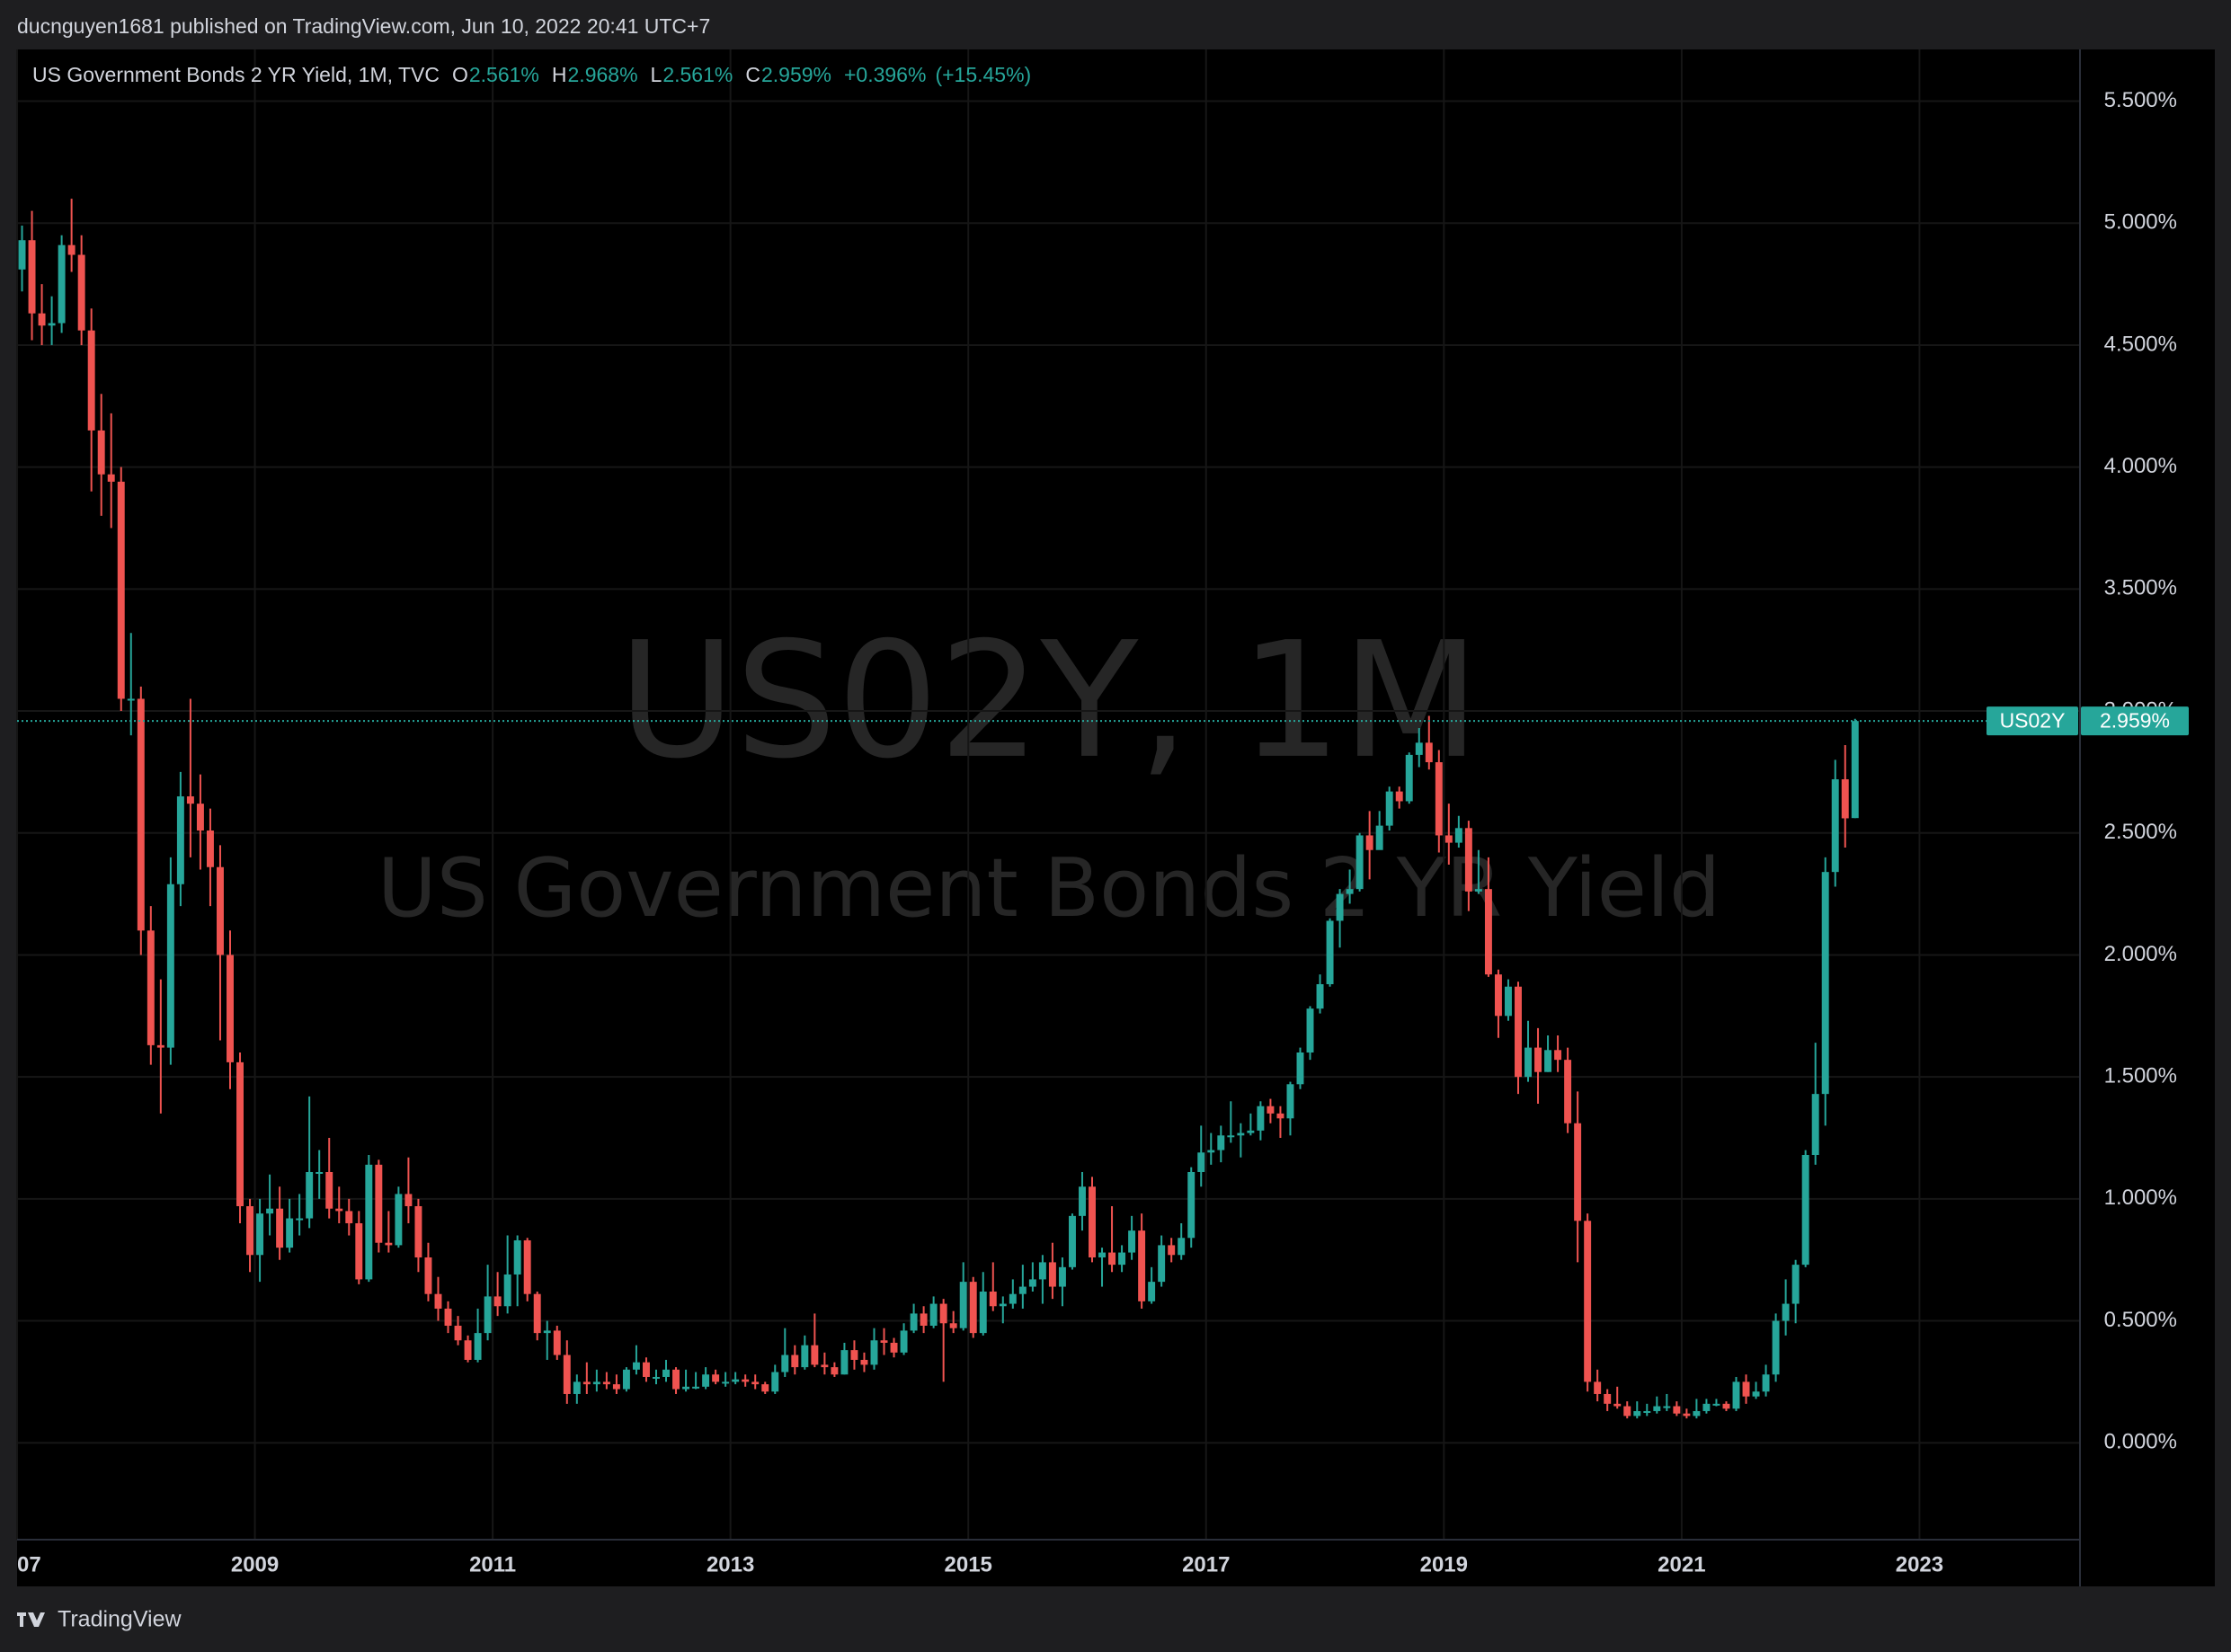 Image resolution: width=2231 pixels, height=1652 pixels. I want to click on y-tick-label: 3.500%, so click(2140, 588).